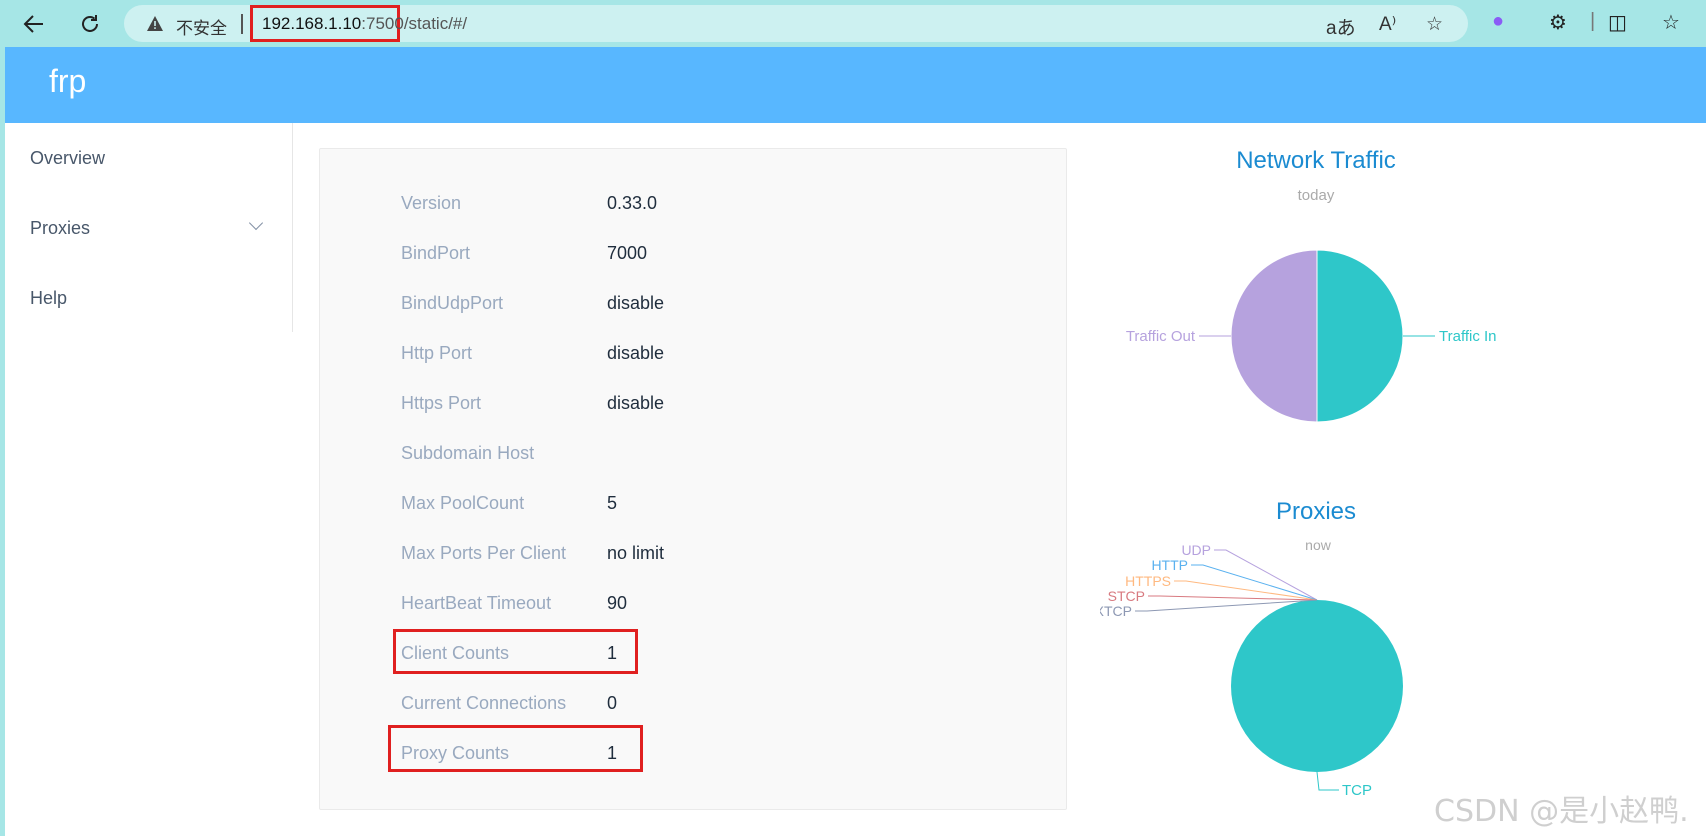 The image size is (1706, 836). Describe the element at coordinates (484, 703) in the screenshot. I see `info-label-current-connections: Current Connections` at that location.